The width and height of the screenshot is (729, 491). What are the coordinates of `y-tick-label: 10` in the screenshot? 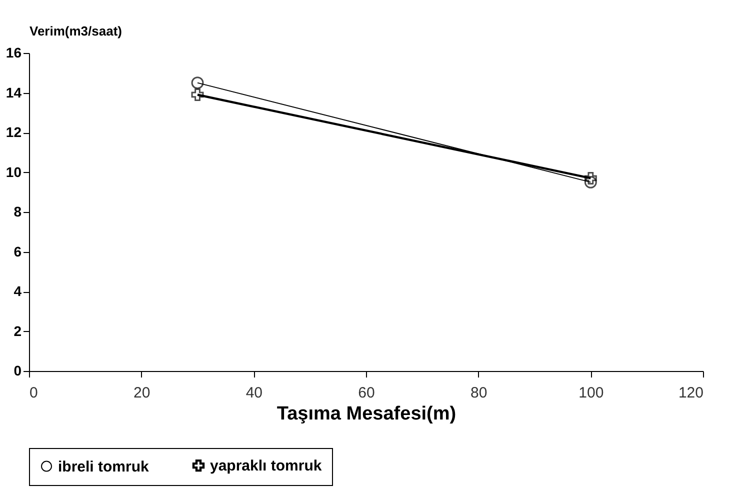 It's located at (14, 172).